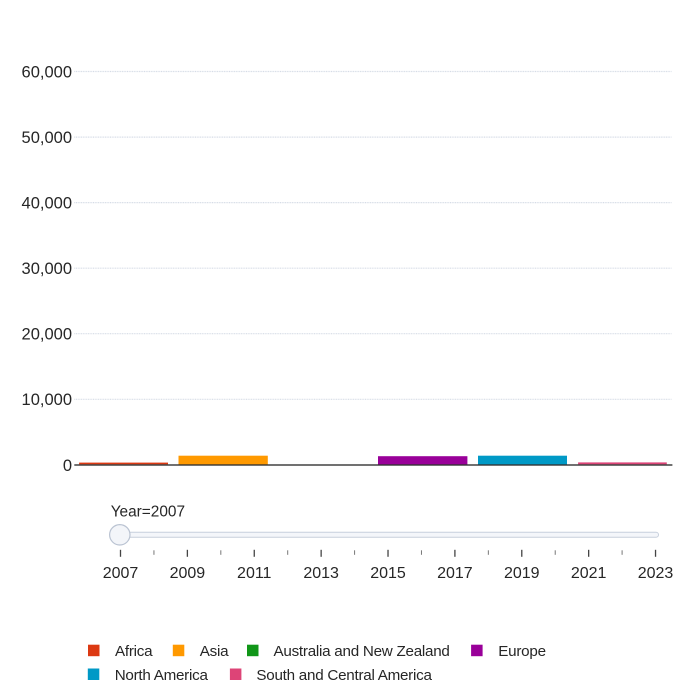  Describe the element at coordinates (656, 573) in the screenshot. I see `svg-text: 2023` at that location.